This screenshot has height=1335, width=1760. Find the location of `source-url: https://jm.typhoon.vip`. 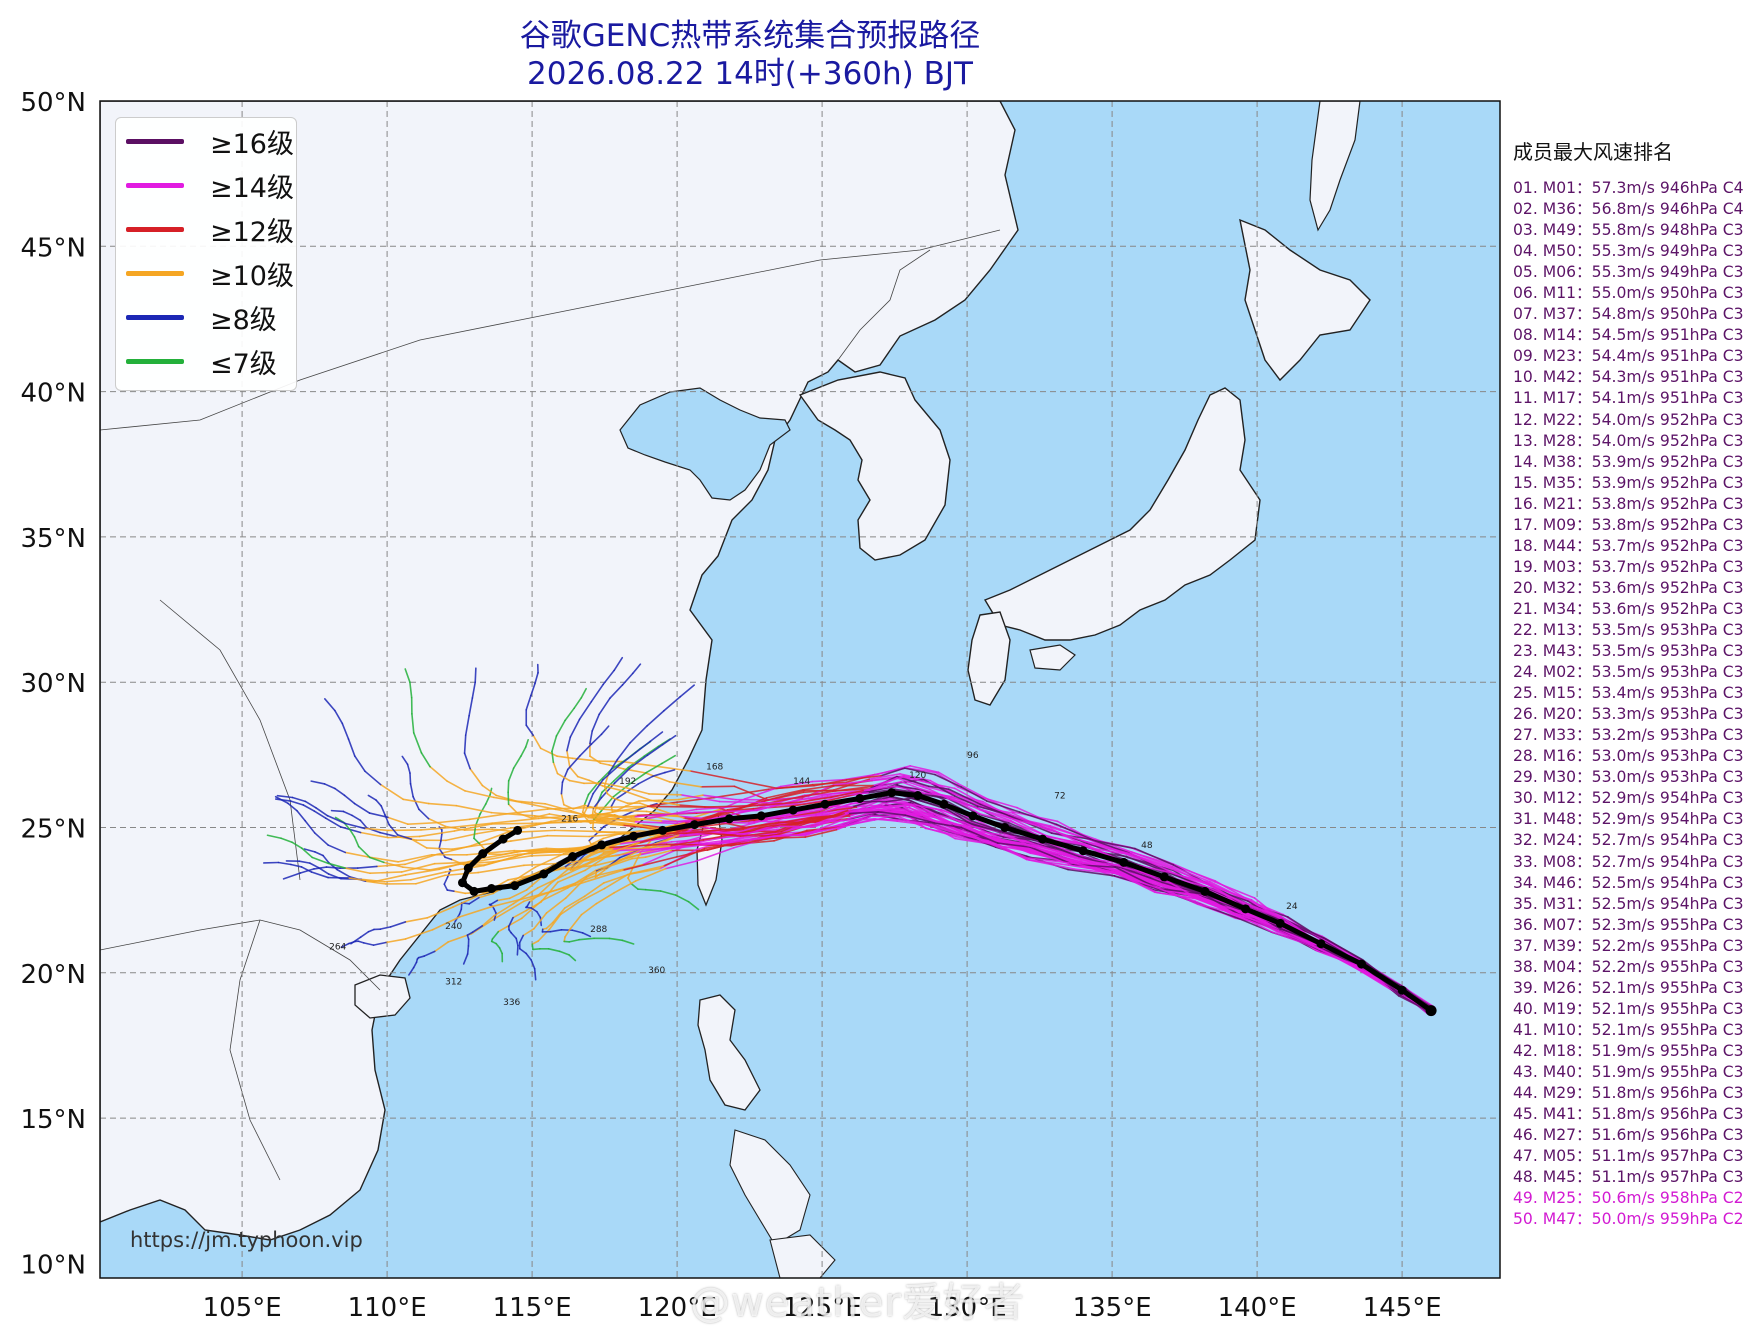

source-url: https://jm.typhoon.vip is located at coordinates (246, 1240).